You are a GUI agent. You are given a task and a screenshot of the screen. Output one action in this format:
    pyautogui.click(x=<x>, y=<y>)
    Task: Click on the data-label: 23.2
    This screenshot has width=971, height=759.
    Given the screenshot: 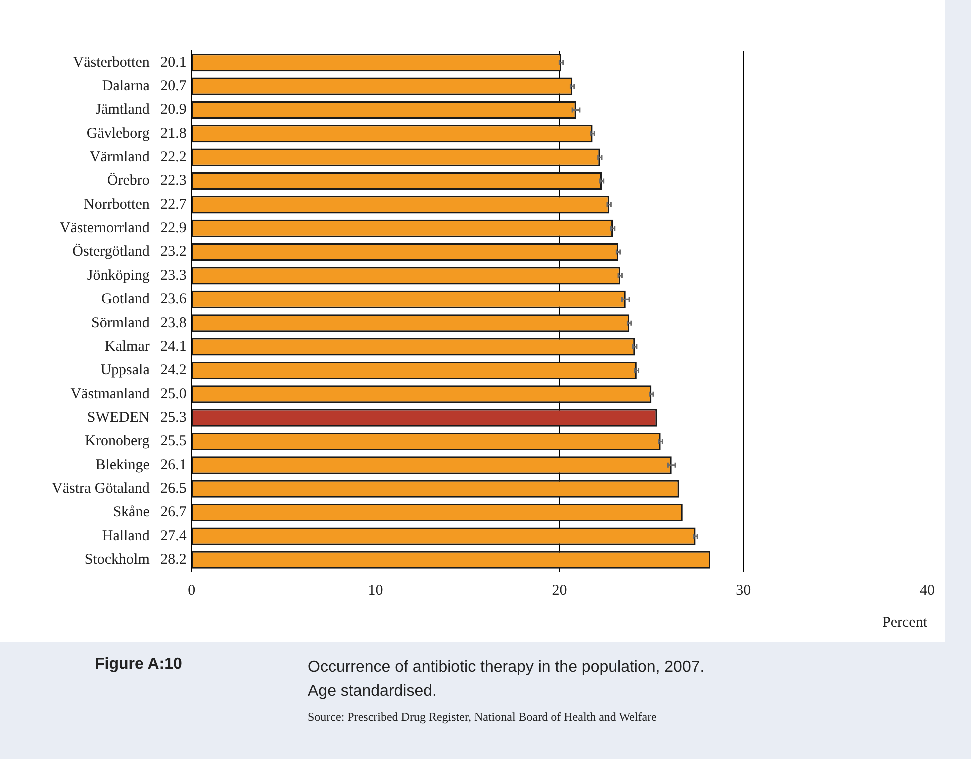 What is the action you would take?
    pyautogui.click(x=173, y=252)
    